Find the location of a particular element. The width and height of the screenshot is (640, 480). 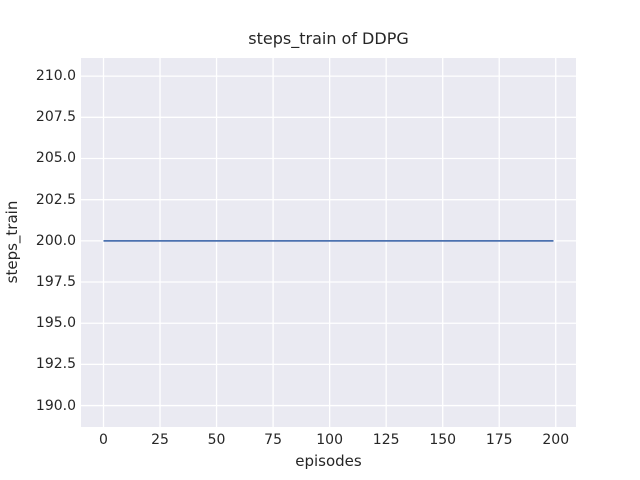

y-tick-label: 210.0 is located at coordinates (55, 76).